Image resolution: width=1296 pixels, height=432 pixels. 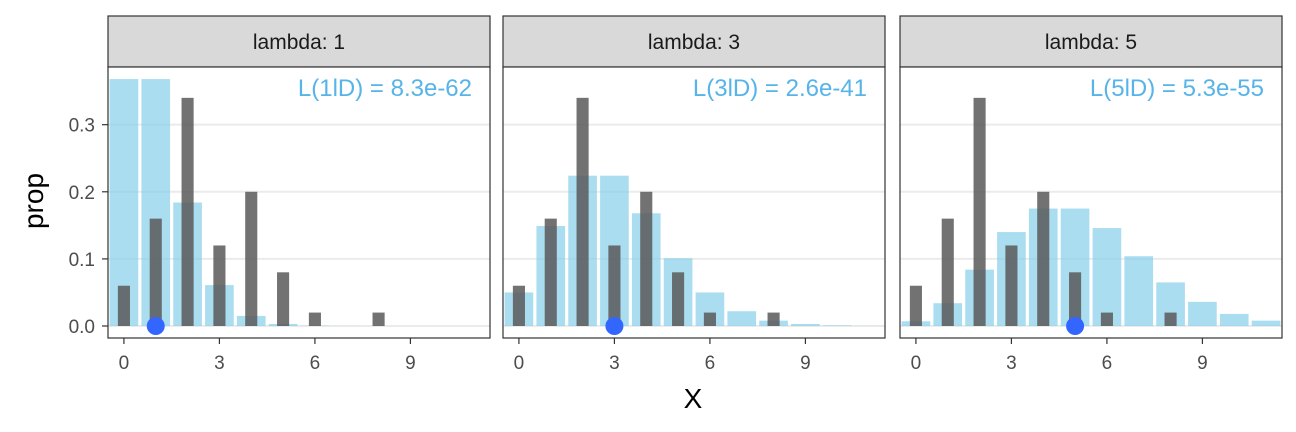 What do you see at coordinates (88, 227) in the screenshot?
I see `y-axis: 0.0 0.1 0.2 0.3` at bounding box center [88, 227].